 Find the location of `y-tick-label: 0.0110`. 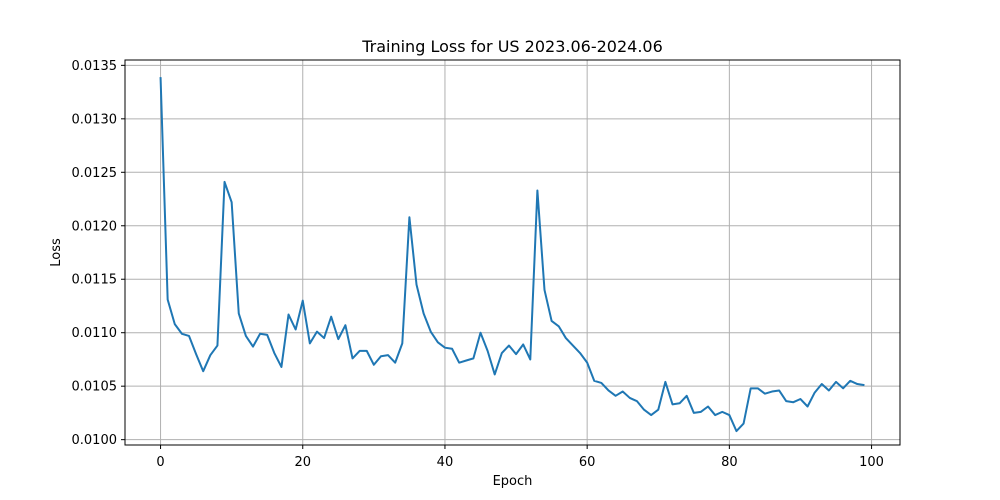

y-tick-label: 0.0110 is located at coordinates (95, 333).